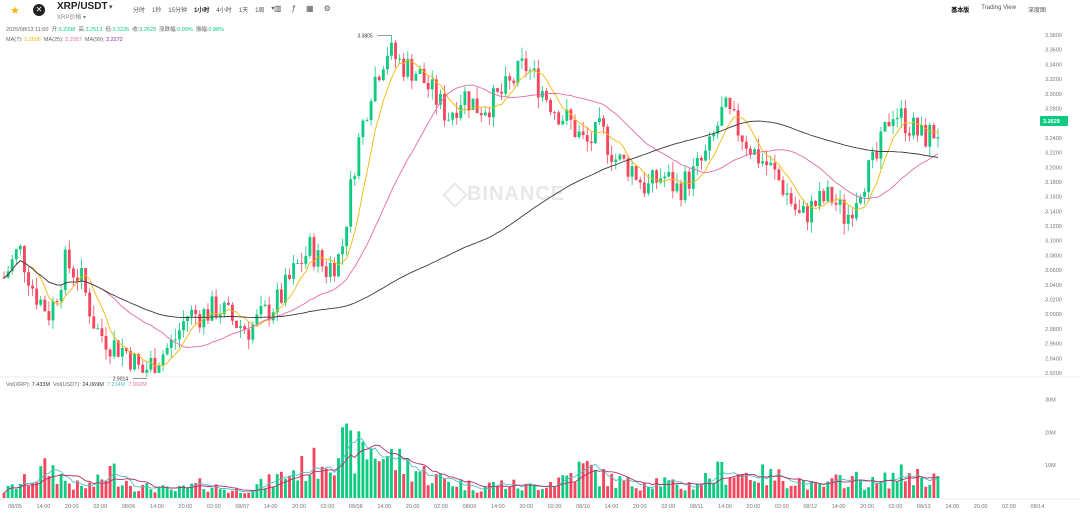 The height and width of the screenshot is (513, 1080). What do you see at coordinates (178, 11) in the screenshot?
I see `interval-tab: 15分钟` at bounding box center [178, 11].